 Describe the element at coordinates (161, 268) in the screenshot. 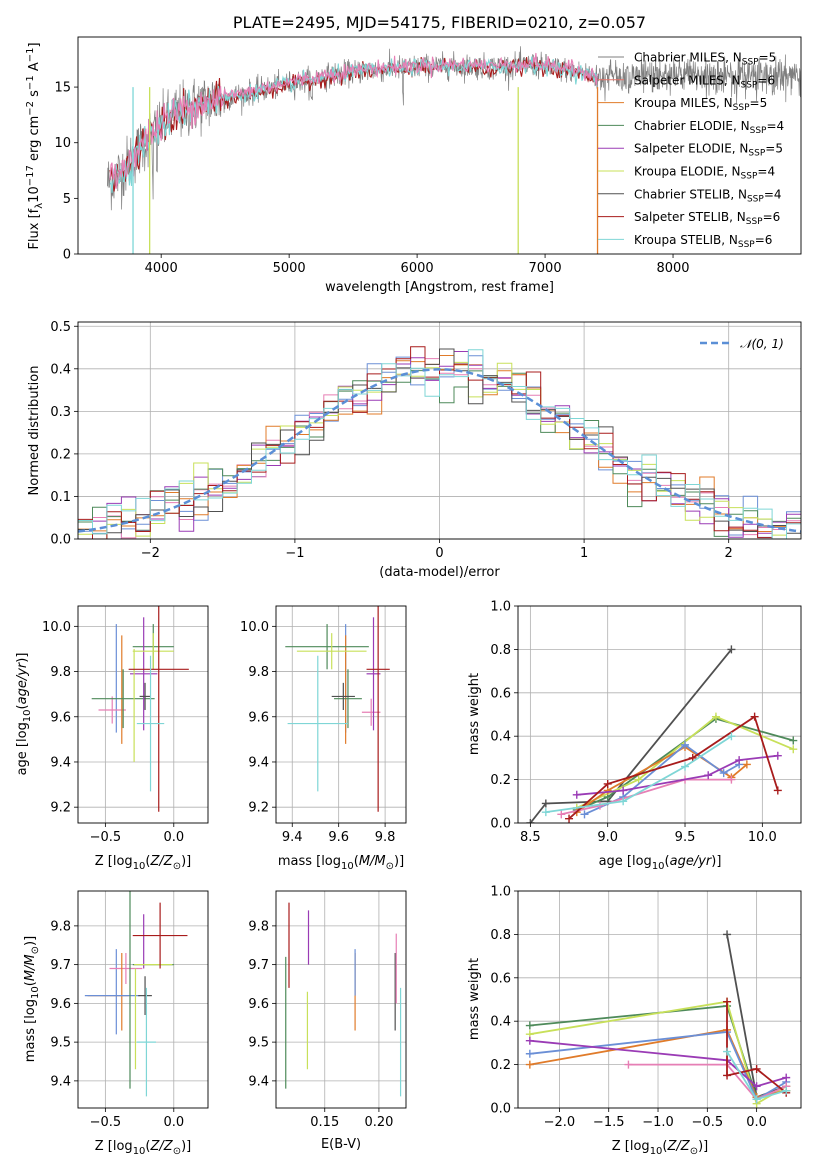

I see `xtick-label: 4000` at that location.